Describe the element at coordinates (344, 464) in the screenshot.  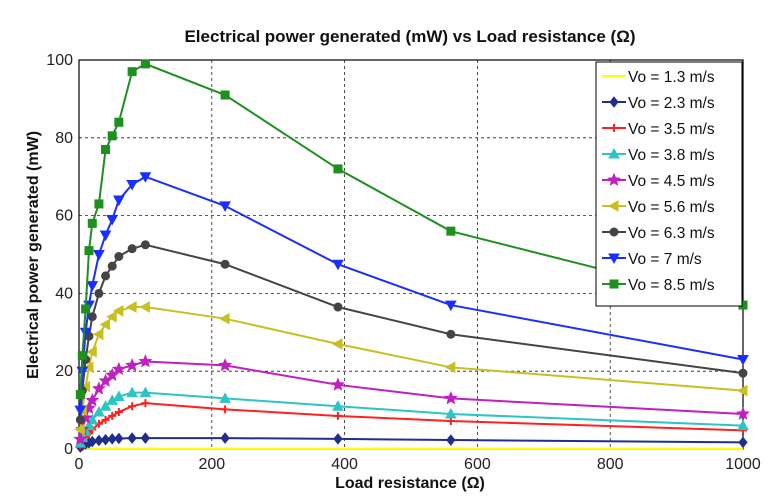
I see `x-tick-label: 400` at that location.